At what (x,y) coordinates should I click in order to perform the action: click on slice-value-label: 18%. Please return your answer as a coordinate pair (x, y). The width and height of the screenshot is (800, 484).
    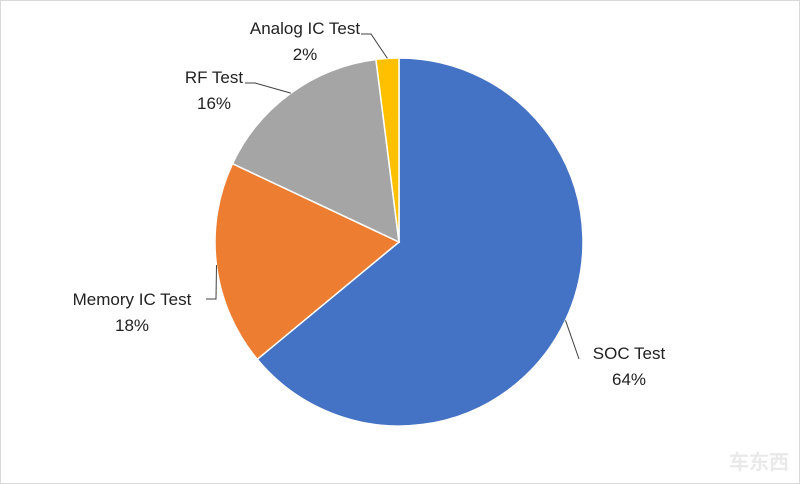
    Looking at the image, I should click on (132, 325).